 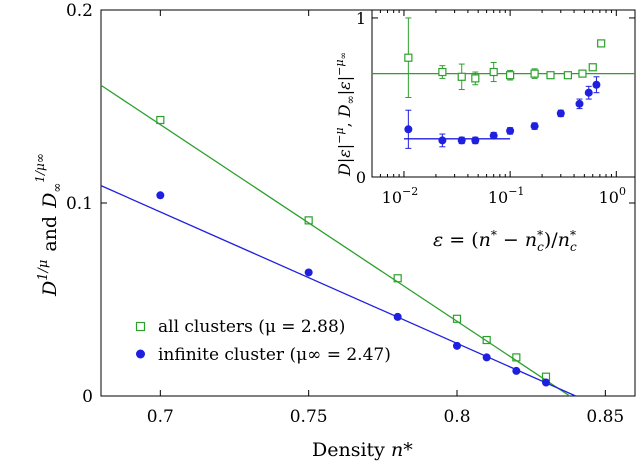 I want to click on y-label-dinf-sub: ∞, so click(x=57, y=188).